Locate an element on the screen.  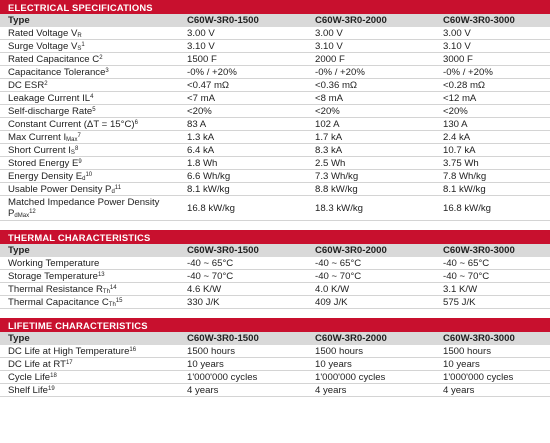
section-title: LIFETIME CHARACTERISTICS is located at coordinates (275, 325).